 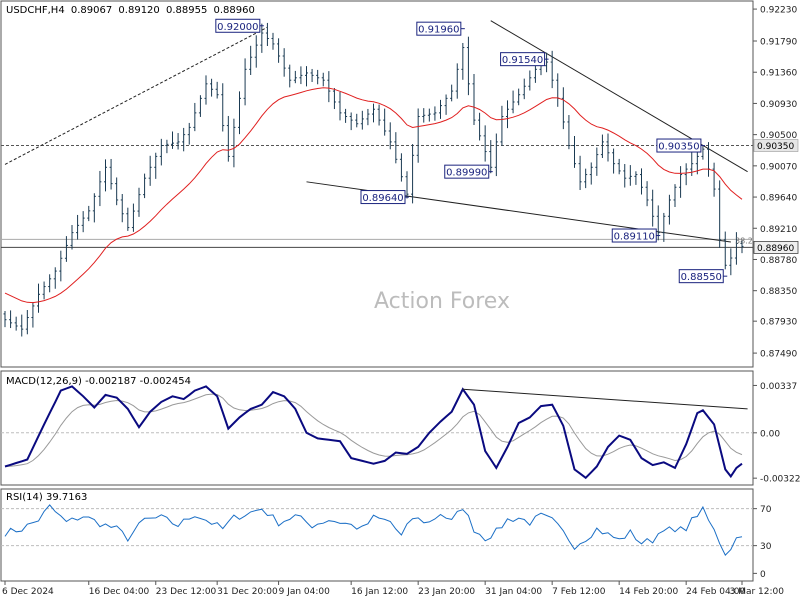 I want to click on time-axis-label: 16 Jan 12:00, so click(x=379, y=592).